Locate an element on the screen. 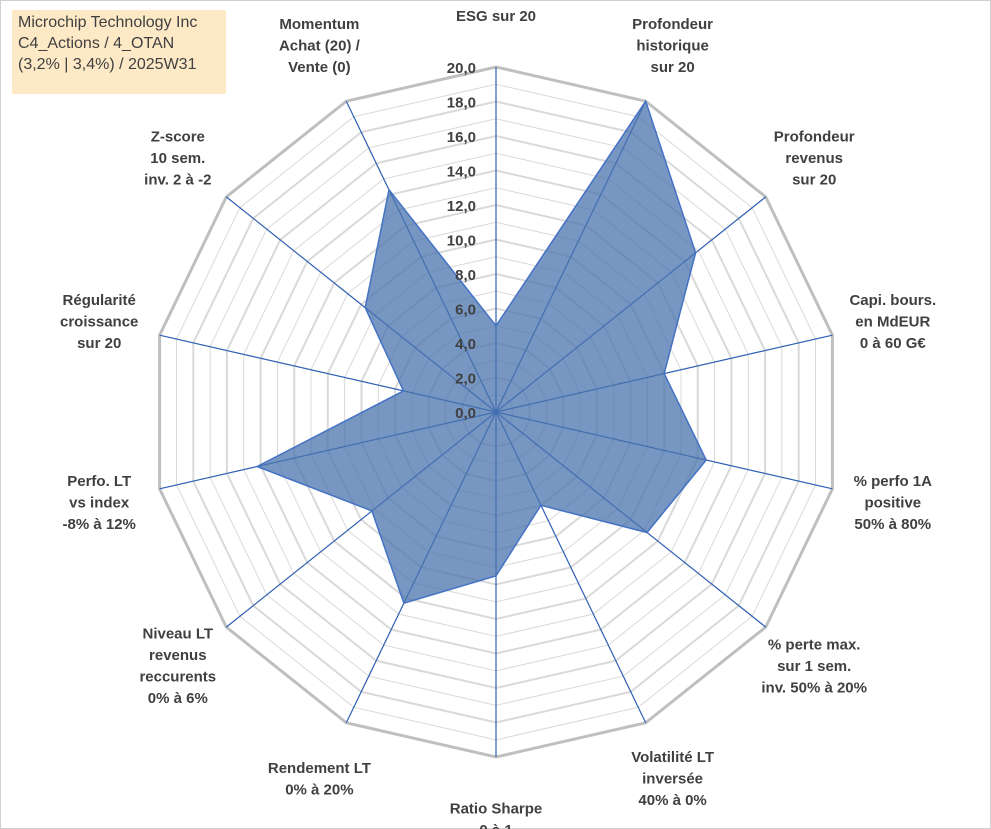 The width and height of the screenshot is (991, 829). axis-label: Perfo. LT vs index -8% à 12% is located at coordinates (99, 503).